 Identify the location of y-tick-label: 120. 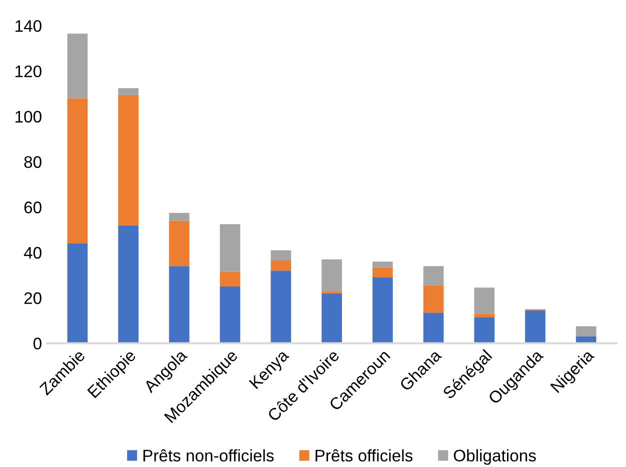
(29, 71).